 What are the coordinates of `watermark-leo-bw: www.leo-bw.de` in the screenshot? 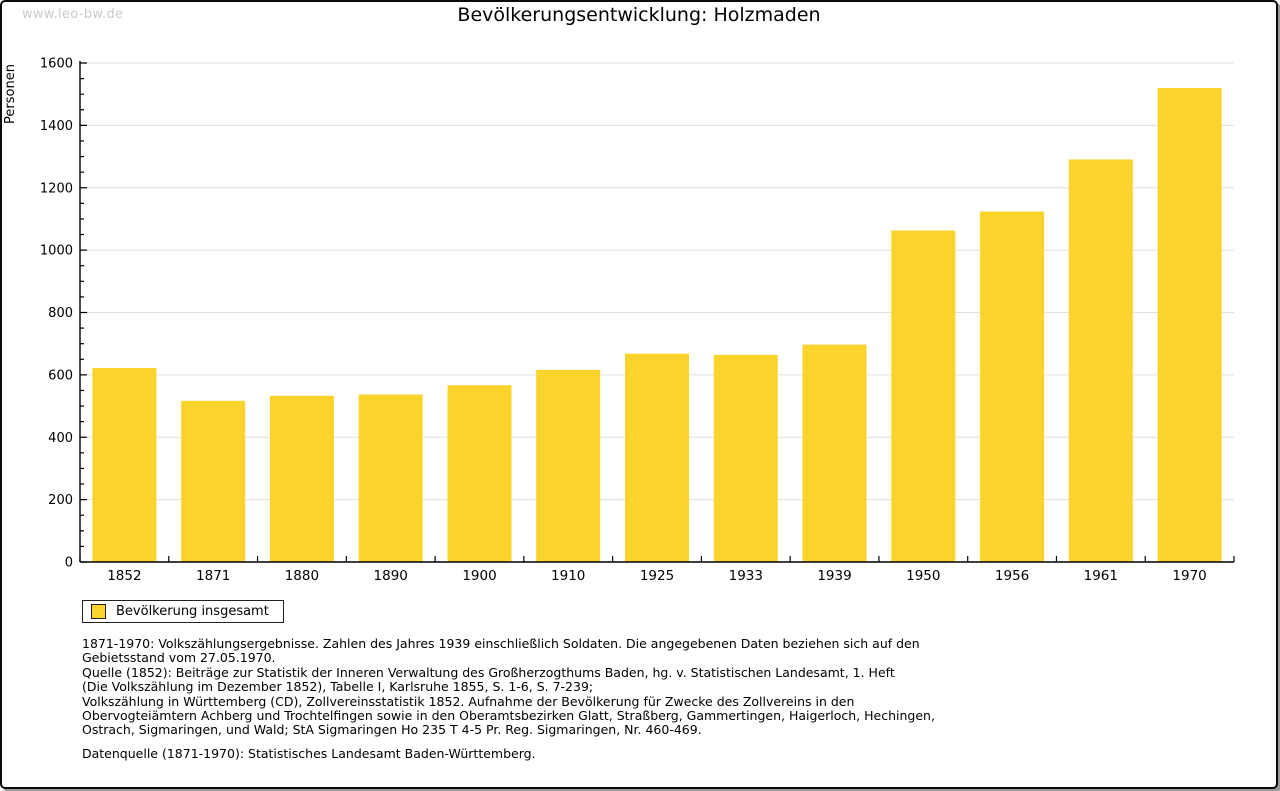 It's located at (73, 14).